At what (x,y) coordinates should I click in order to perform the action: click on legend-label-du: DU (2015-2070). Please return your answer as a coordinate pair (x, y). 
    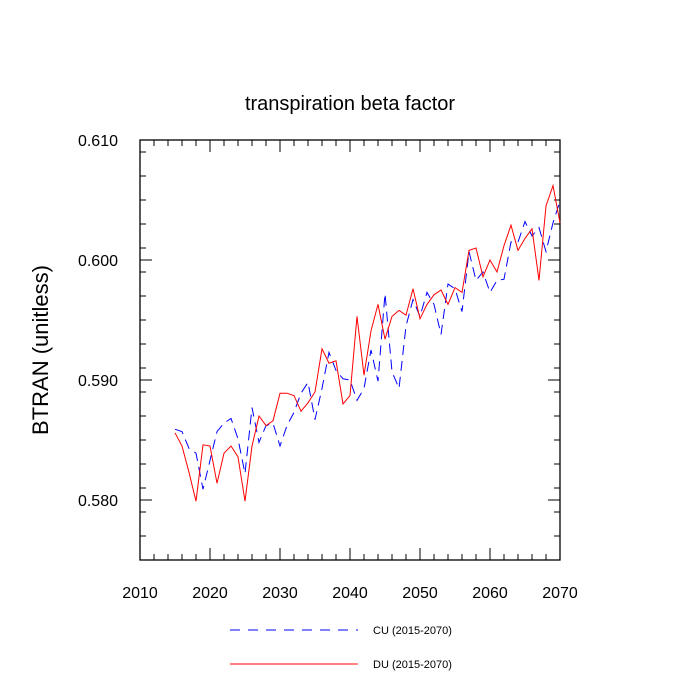
    Looking at the image, I should click on (412, 665).